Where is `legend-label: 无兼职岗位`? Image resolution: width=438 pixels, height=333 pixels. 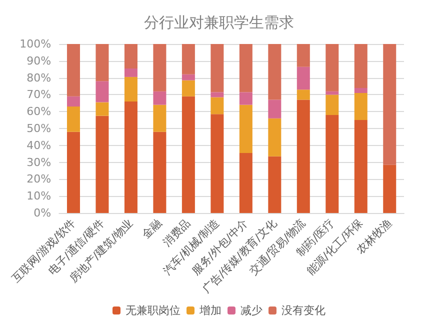
legend-label: 无兼职岗位 is located at coordinates (153, 310).